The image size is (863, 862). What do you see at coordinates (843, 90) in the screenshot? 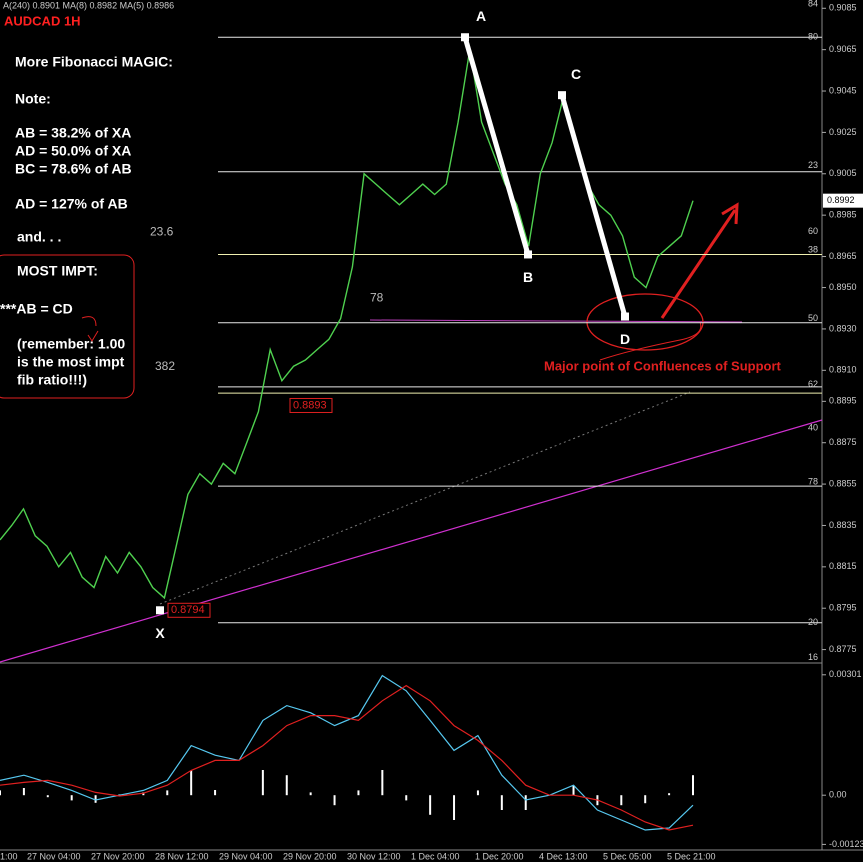
I see `y-tick-label: 0.9045` at bounding box center [843, 90].